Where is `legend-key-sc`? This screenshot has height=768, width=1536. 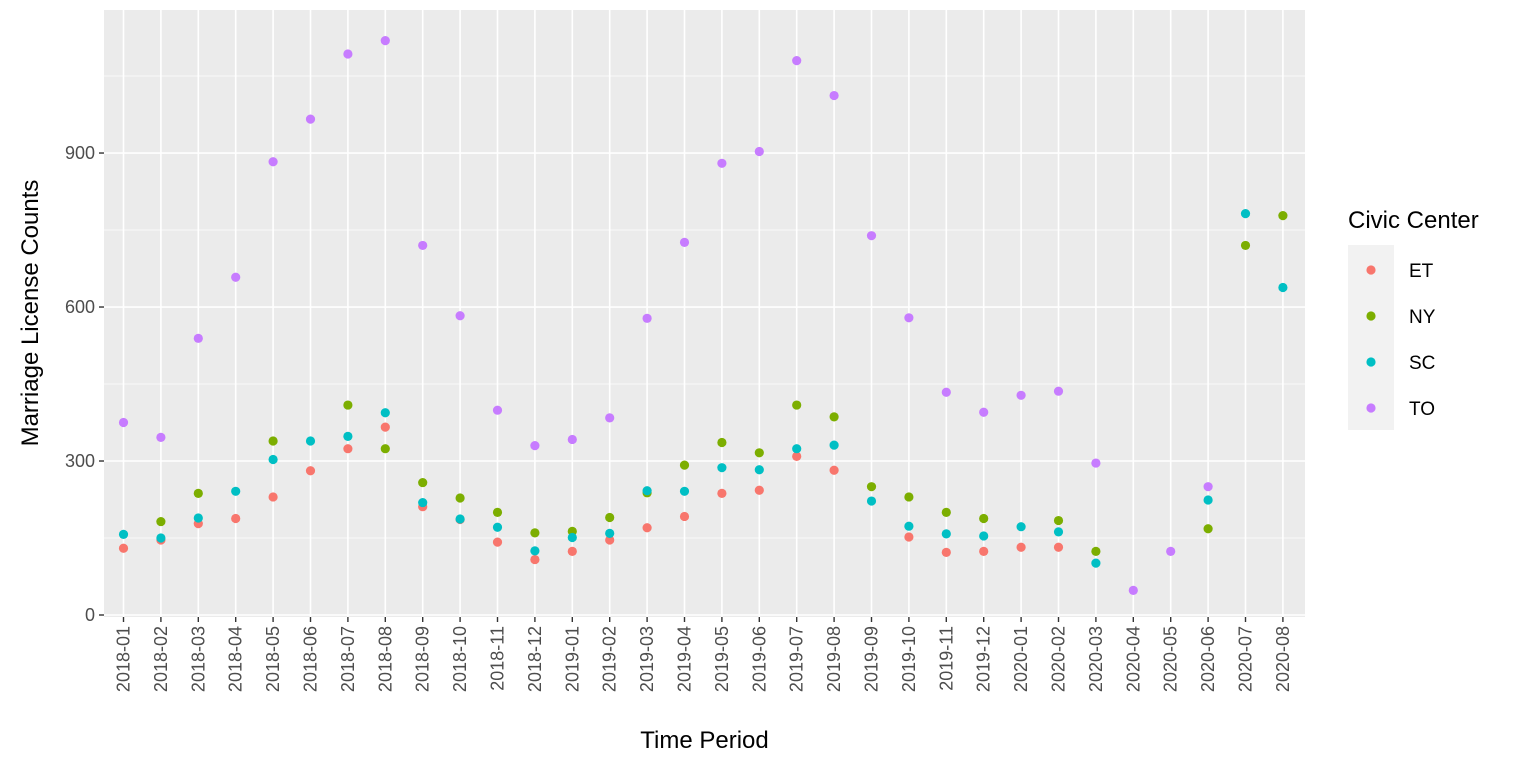 legend-key-sc is located at coordinates (1371, 362).